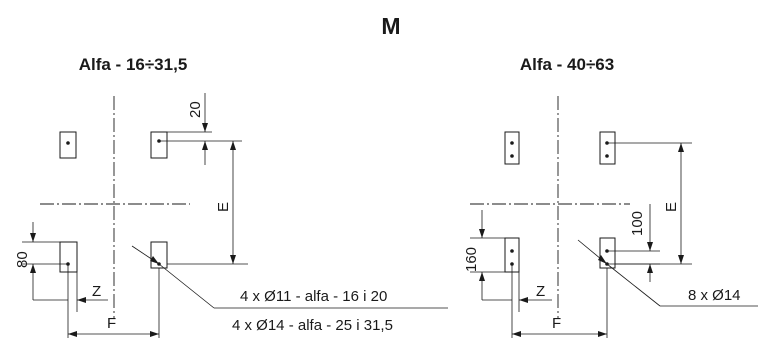  I want to click on left-hole-top-left, so click(68, 143).